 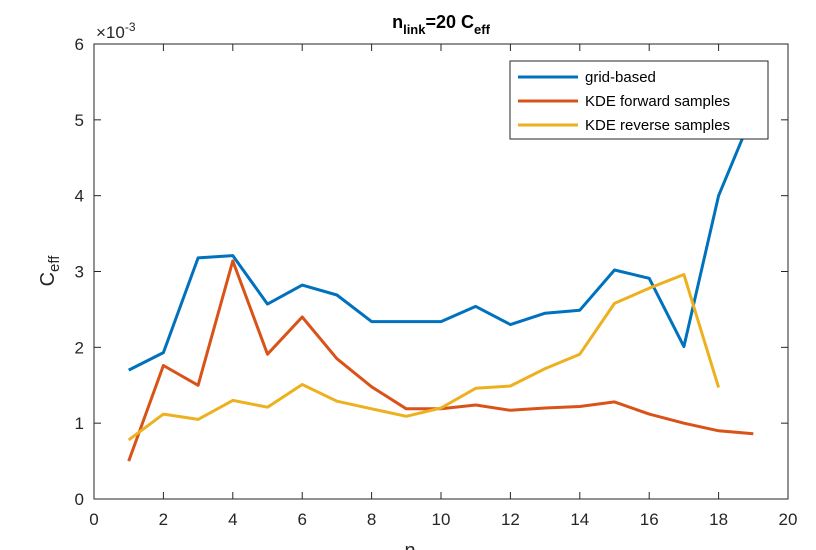 What do you see at coordinates (788, 519) in the screenshot?
I see `x-tick-label: 20` at bounding box center [788, 519].